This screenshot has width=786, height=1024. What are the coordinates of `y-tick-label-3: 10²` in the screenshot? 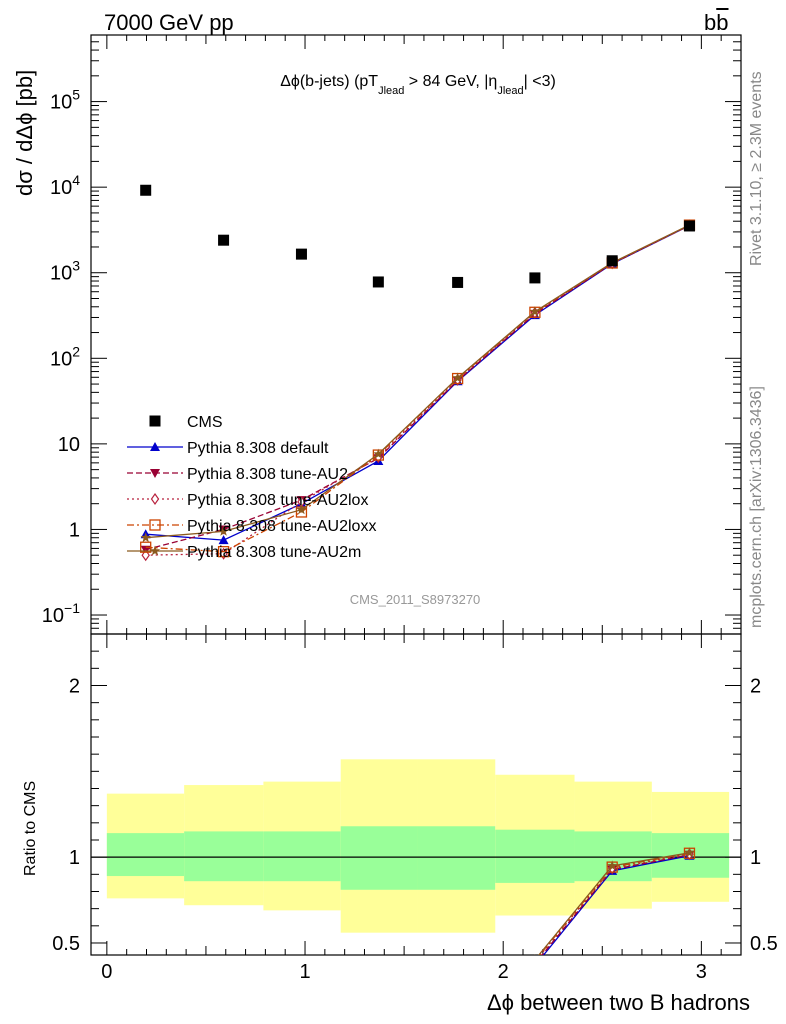 It's located at (65, 356).